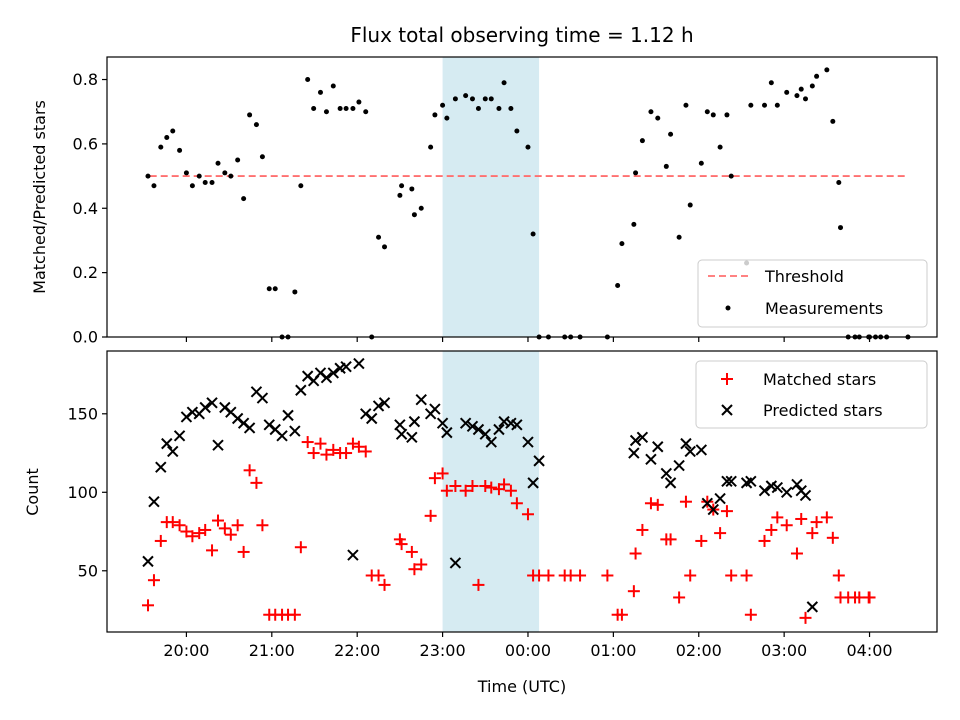 The width and height of the screenshot is (960, 720). I want to click on top-shaded-span, so click(491, 197).